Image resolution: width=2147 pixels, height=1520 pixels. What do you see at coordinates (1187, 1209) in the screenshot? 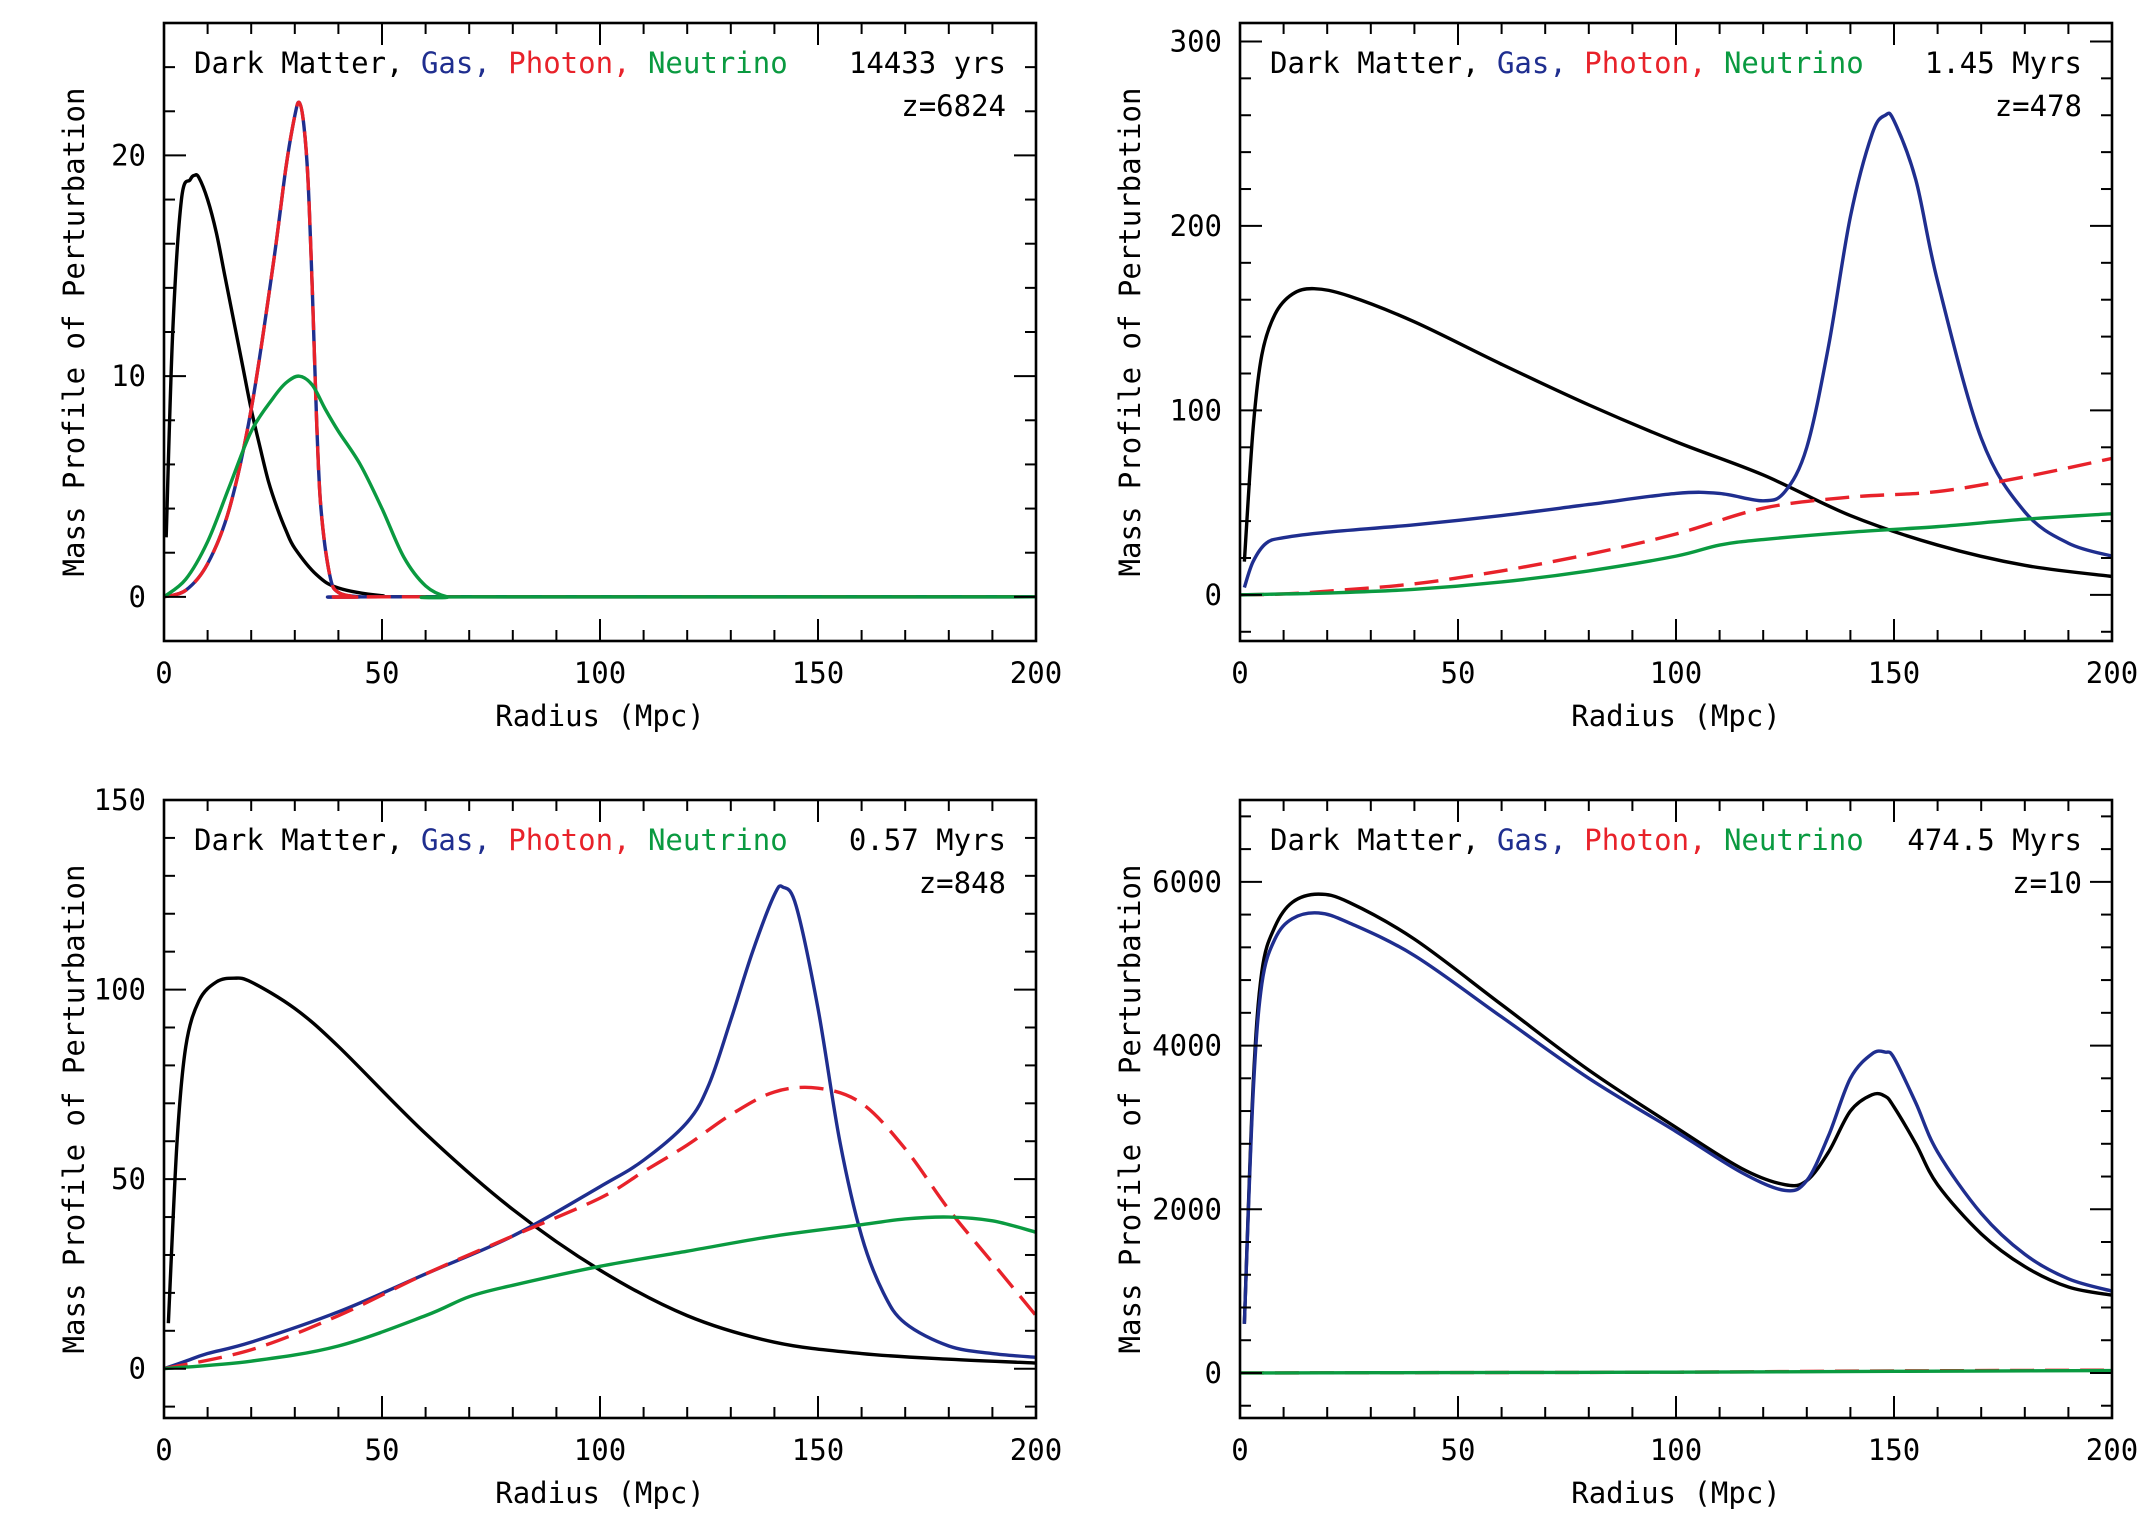
I see `y-tick-label: 2000` at bounding box center [1187, 1209].